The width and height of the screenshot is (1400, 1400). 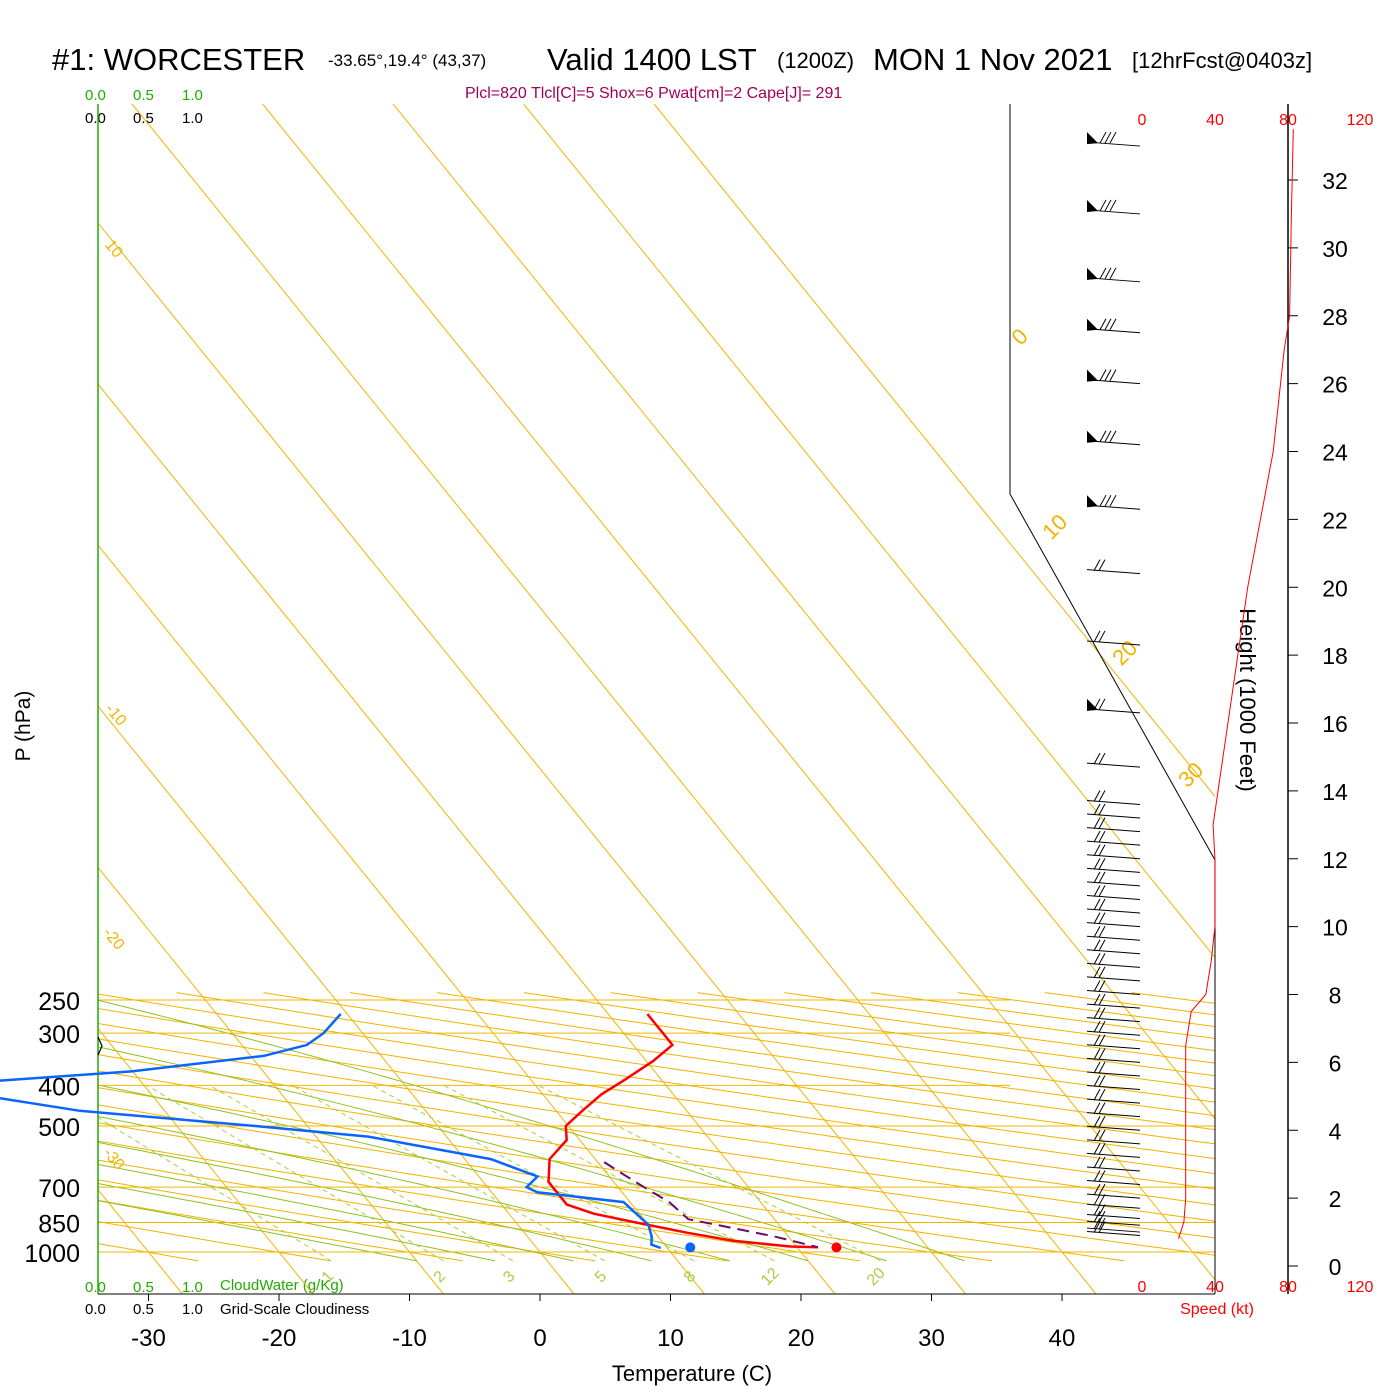 I want to click on cloud-water-tick: 1.0, so click(x=192, y=95).